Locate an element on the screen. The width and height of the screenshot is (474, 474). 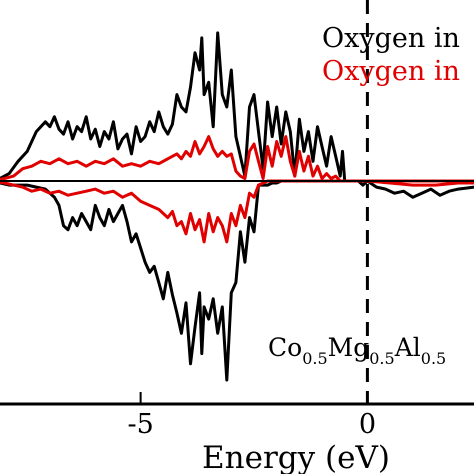
formula-al: Al is located at coordinates (407, 347).